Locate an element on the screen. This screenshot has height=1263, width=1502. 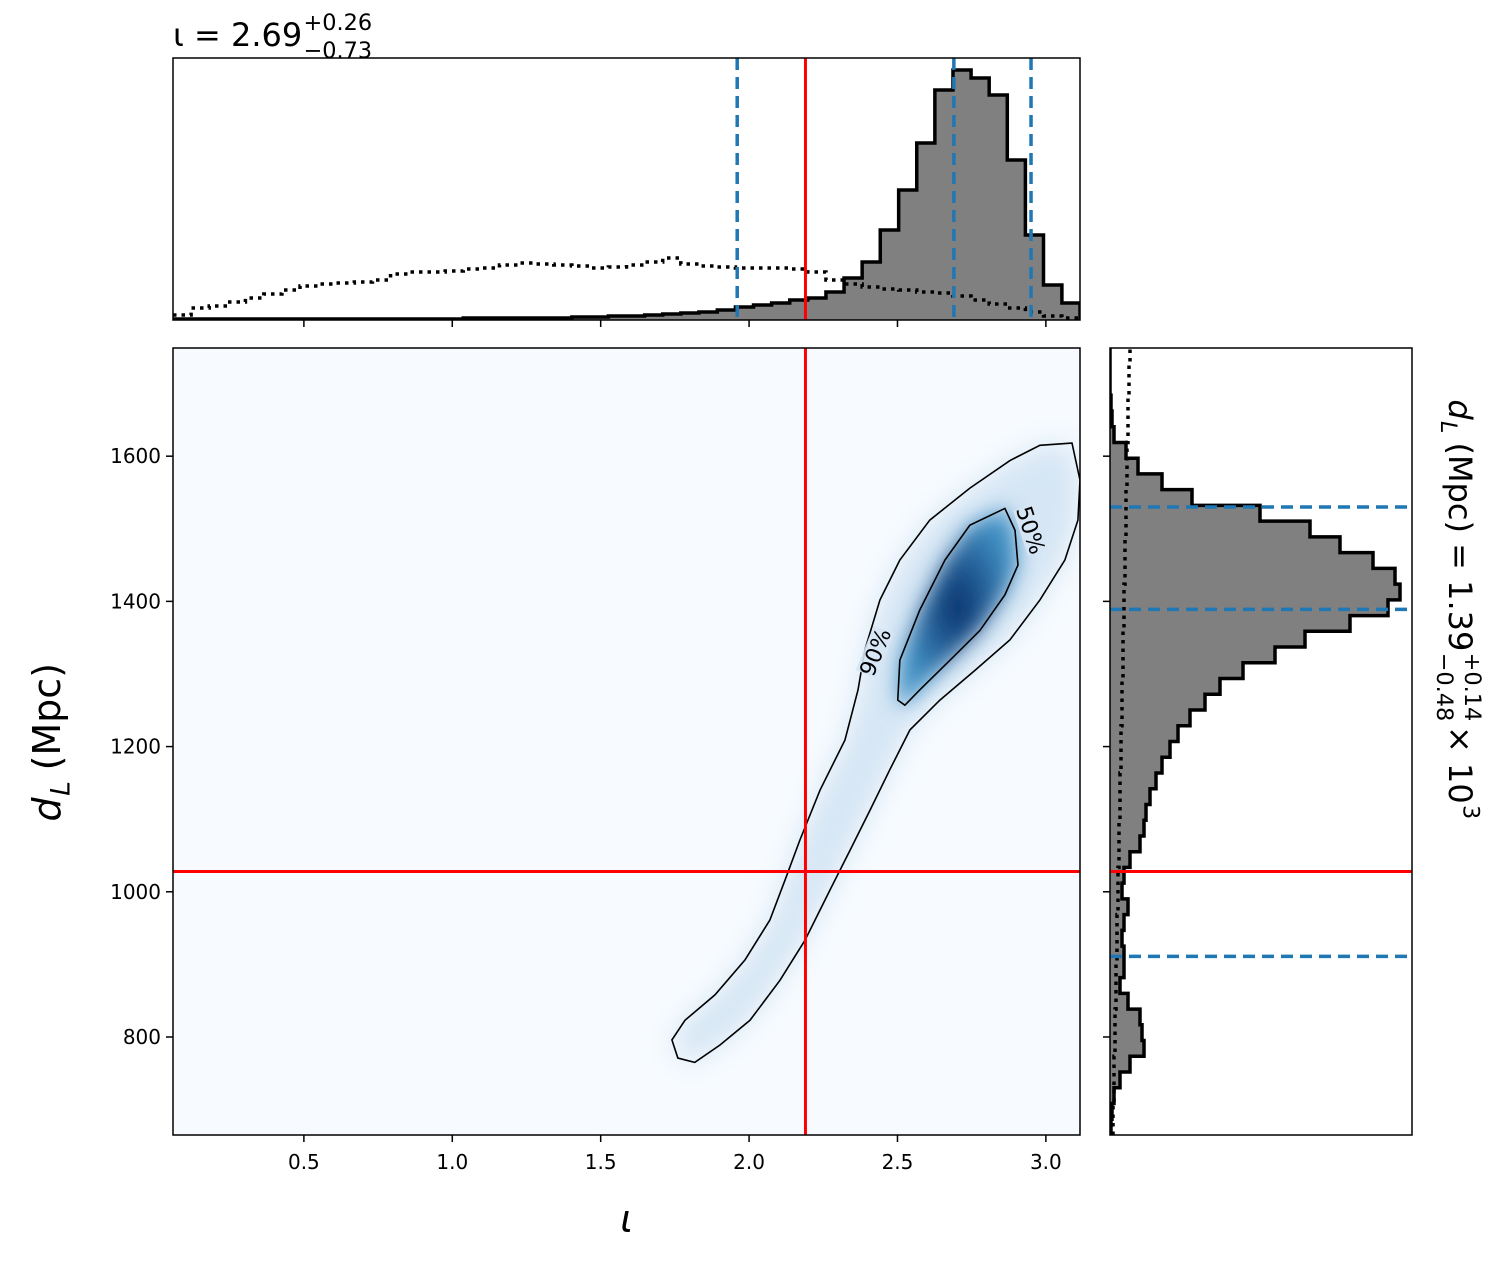
label-part: (Mpc) = 1.39 is located at coordinates (1460, 546).